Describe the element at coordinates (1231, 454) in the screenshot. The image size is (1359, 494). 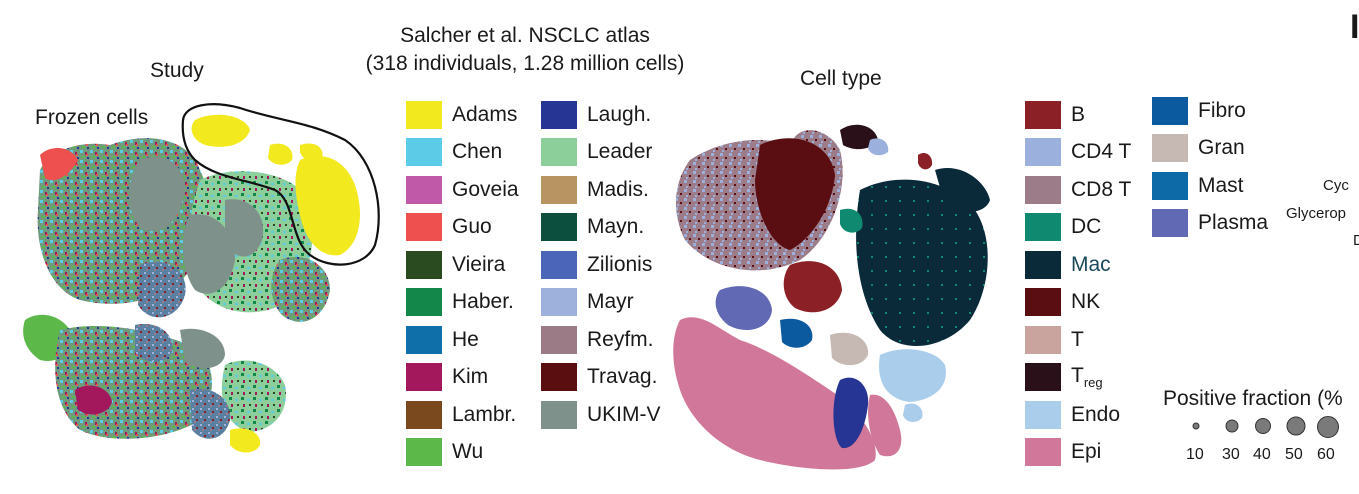
I see `size-label-30: 30` at that location.